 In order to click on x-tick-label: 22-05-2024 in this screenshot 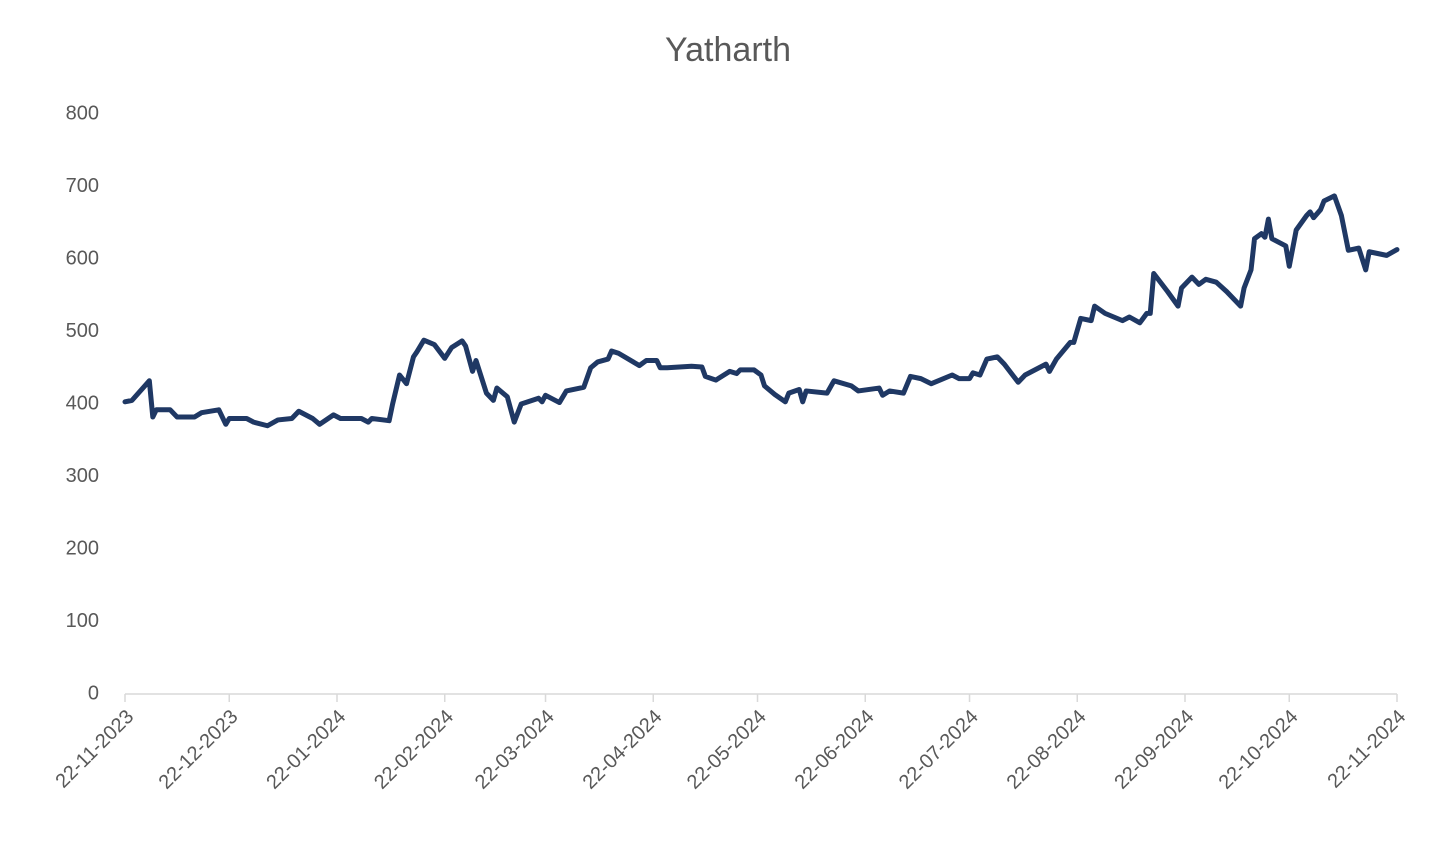, I will do `click(727, 750)`.